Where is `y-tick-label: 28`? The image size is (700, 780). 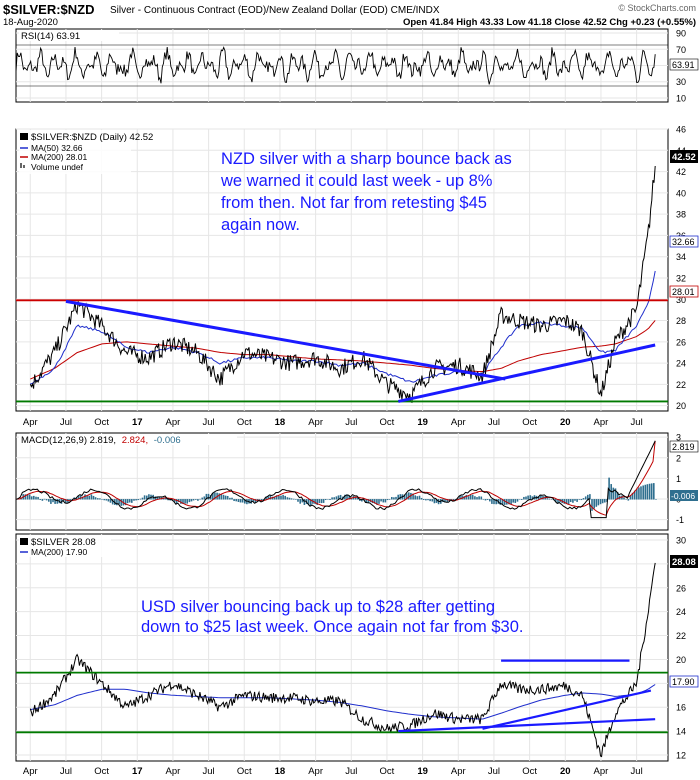
y-tick-label: 28 is located at coordinates (681, 321).